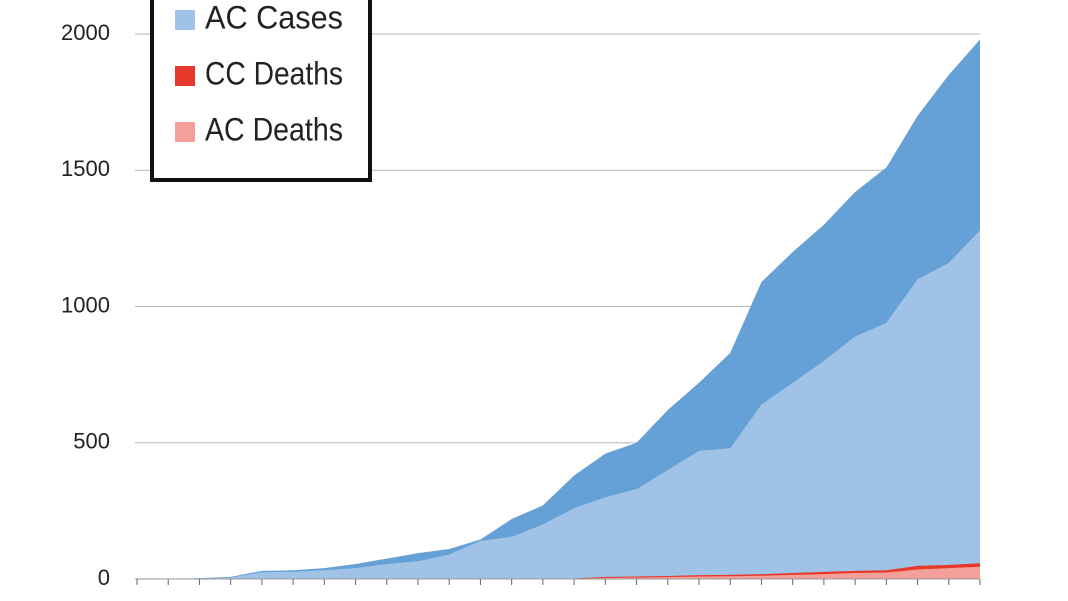  What do you see at coordinates (274, 73) in the screenshot?
I see `legend-label: CC Deaths` at bounding box center [274, 73].